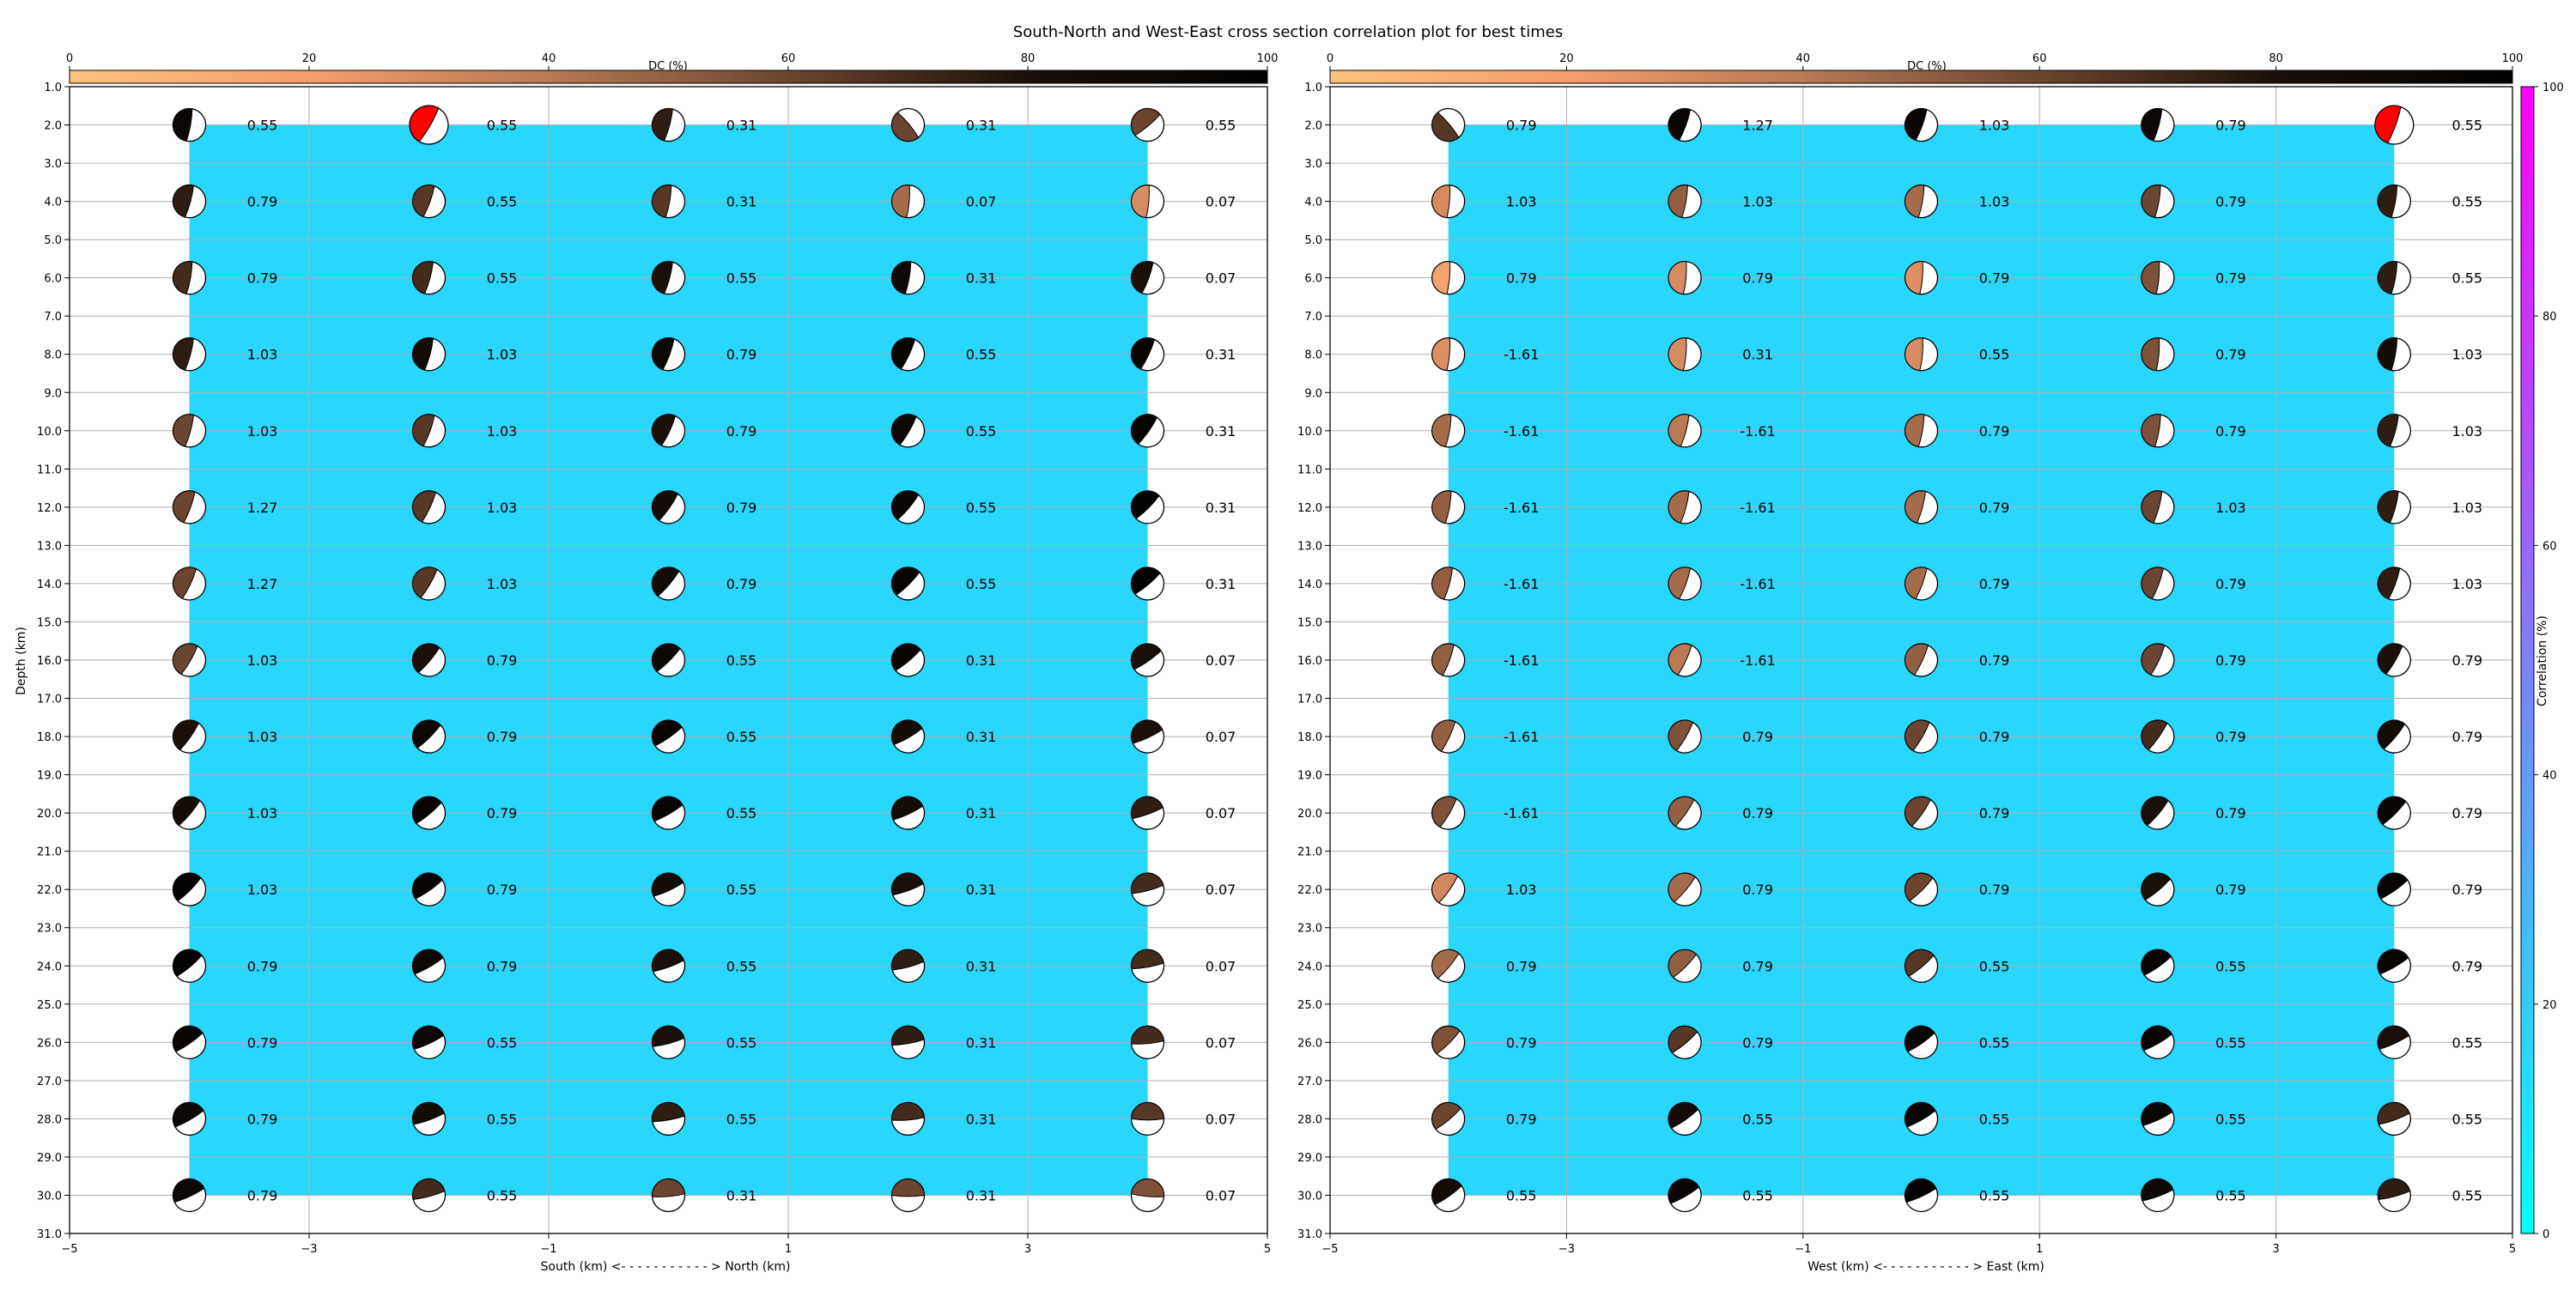 Image resolution: width=2576 pixels, height=1291 pixels. Describe the element at coordinates (53, 280) in the screenshot. I see `y-tick-label-0-5: 6.0` at that location.